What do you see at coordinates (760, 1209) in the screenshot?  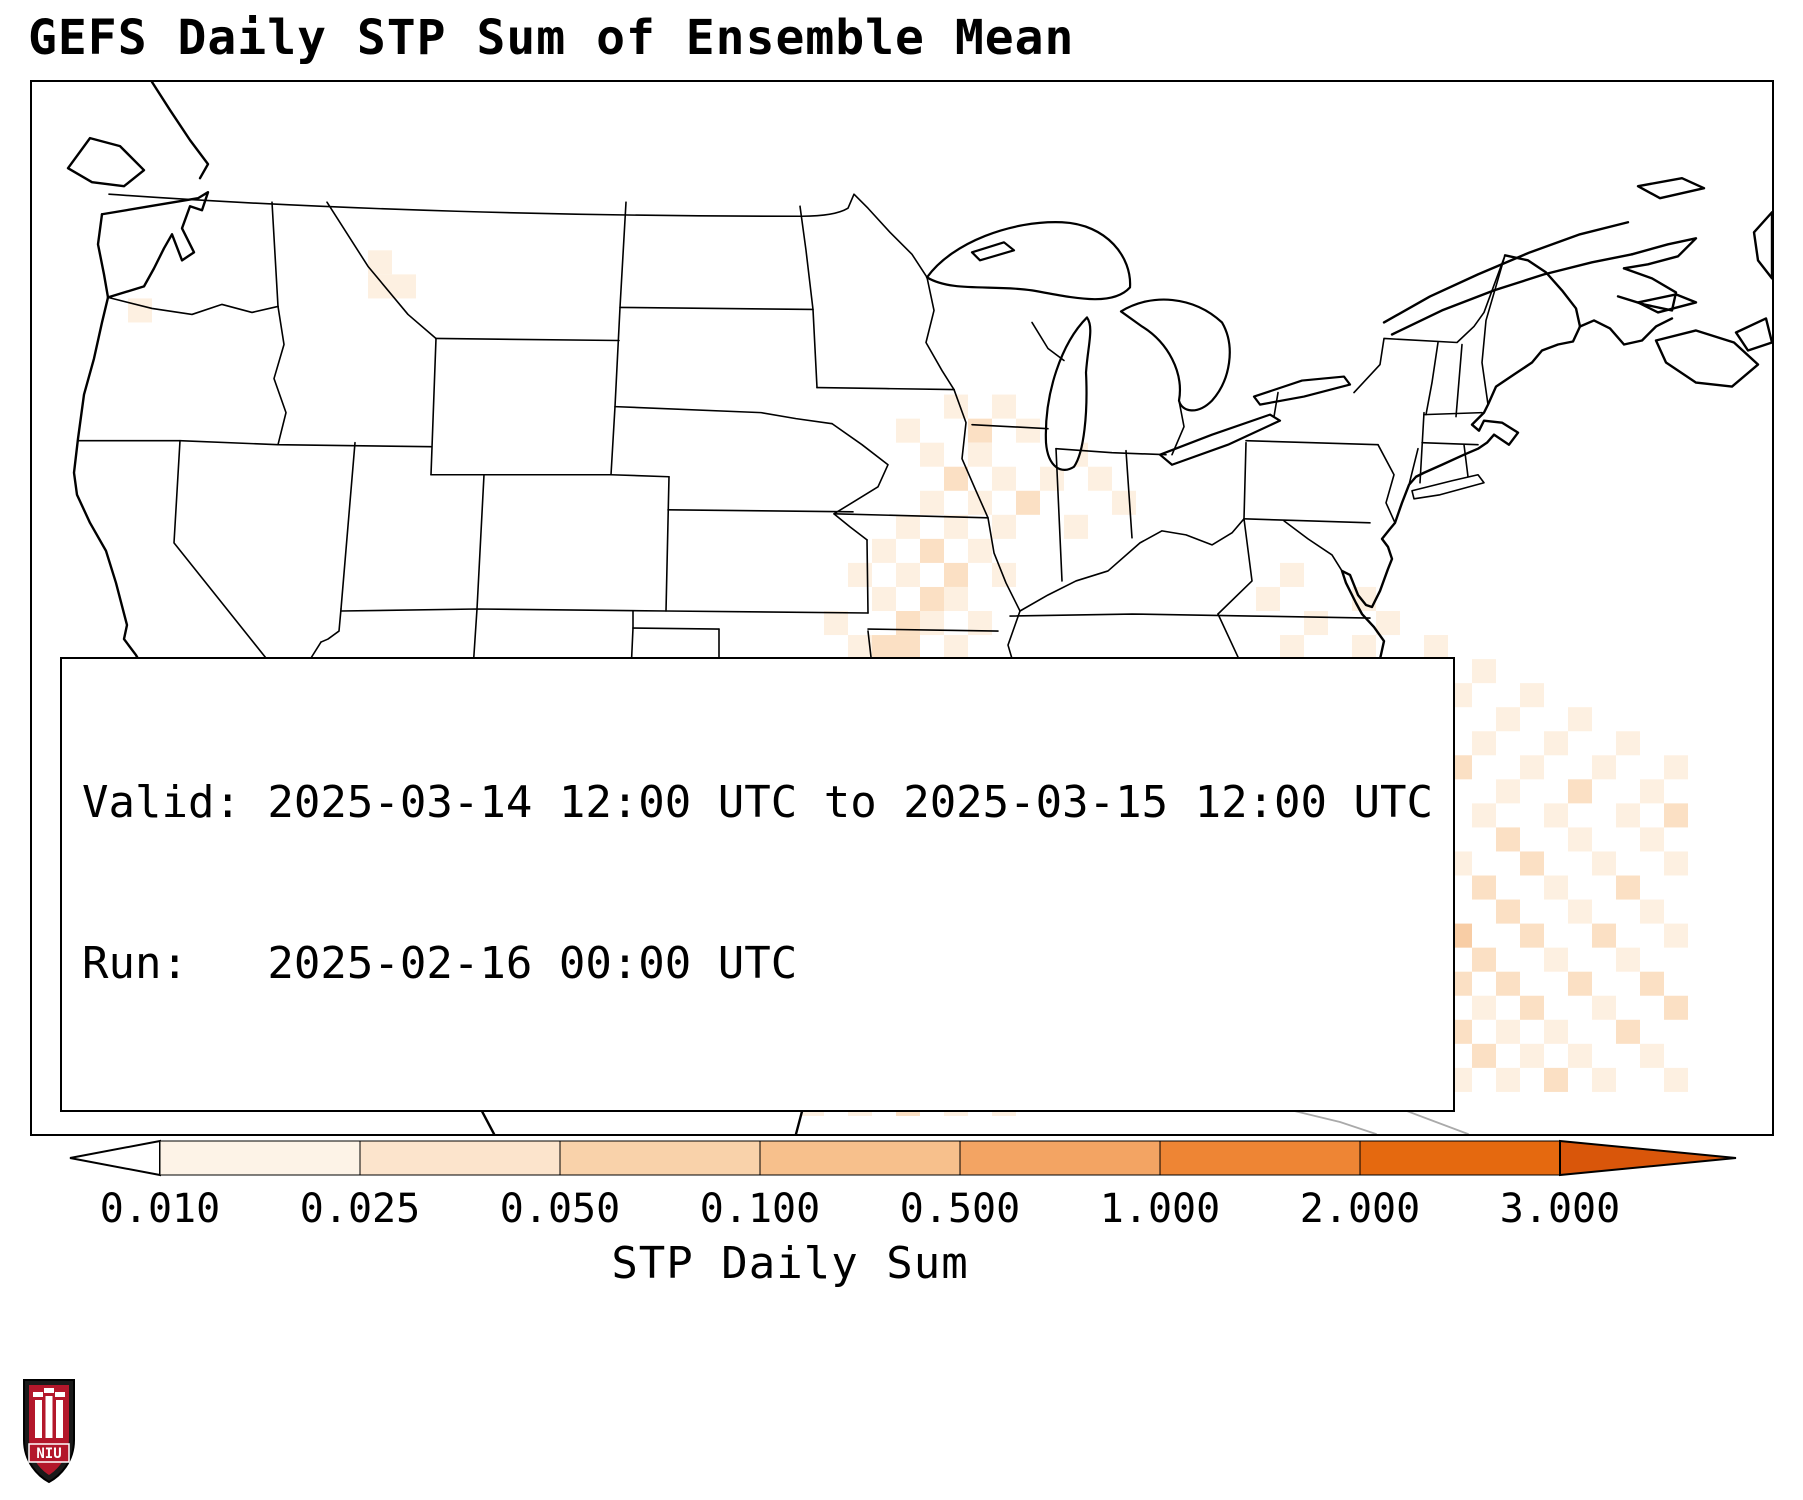 I see `colorbar-tick: 0.100` at bounding box center [760, 1209].